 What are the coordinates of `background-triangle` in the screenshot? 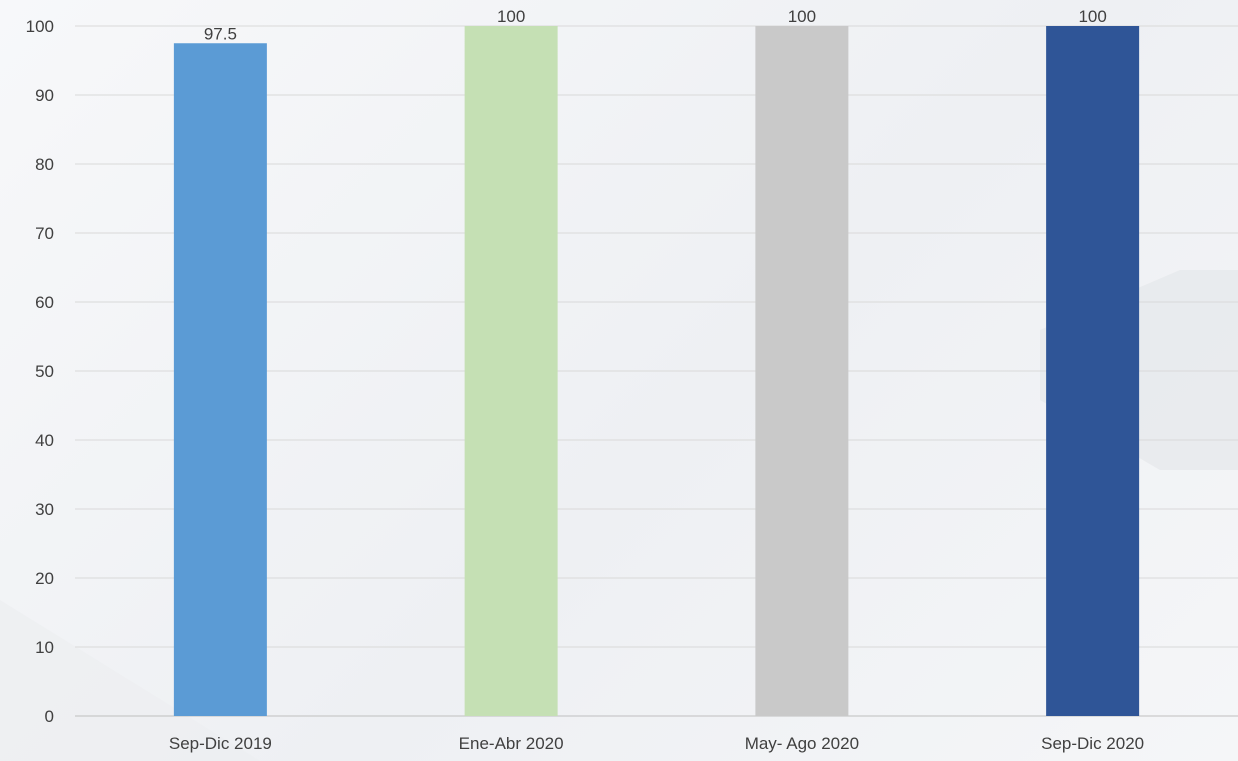 It's located at (130, 680).